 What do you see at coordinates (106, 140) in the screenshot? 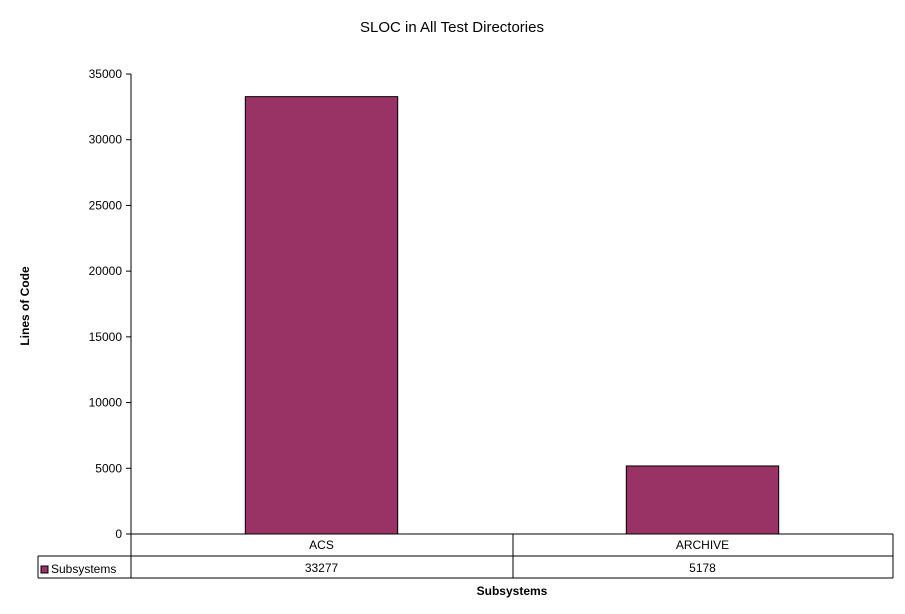
I see `y-tick-label: 30000` at bounding box center [106, 140].